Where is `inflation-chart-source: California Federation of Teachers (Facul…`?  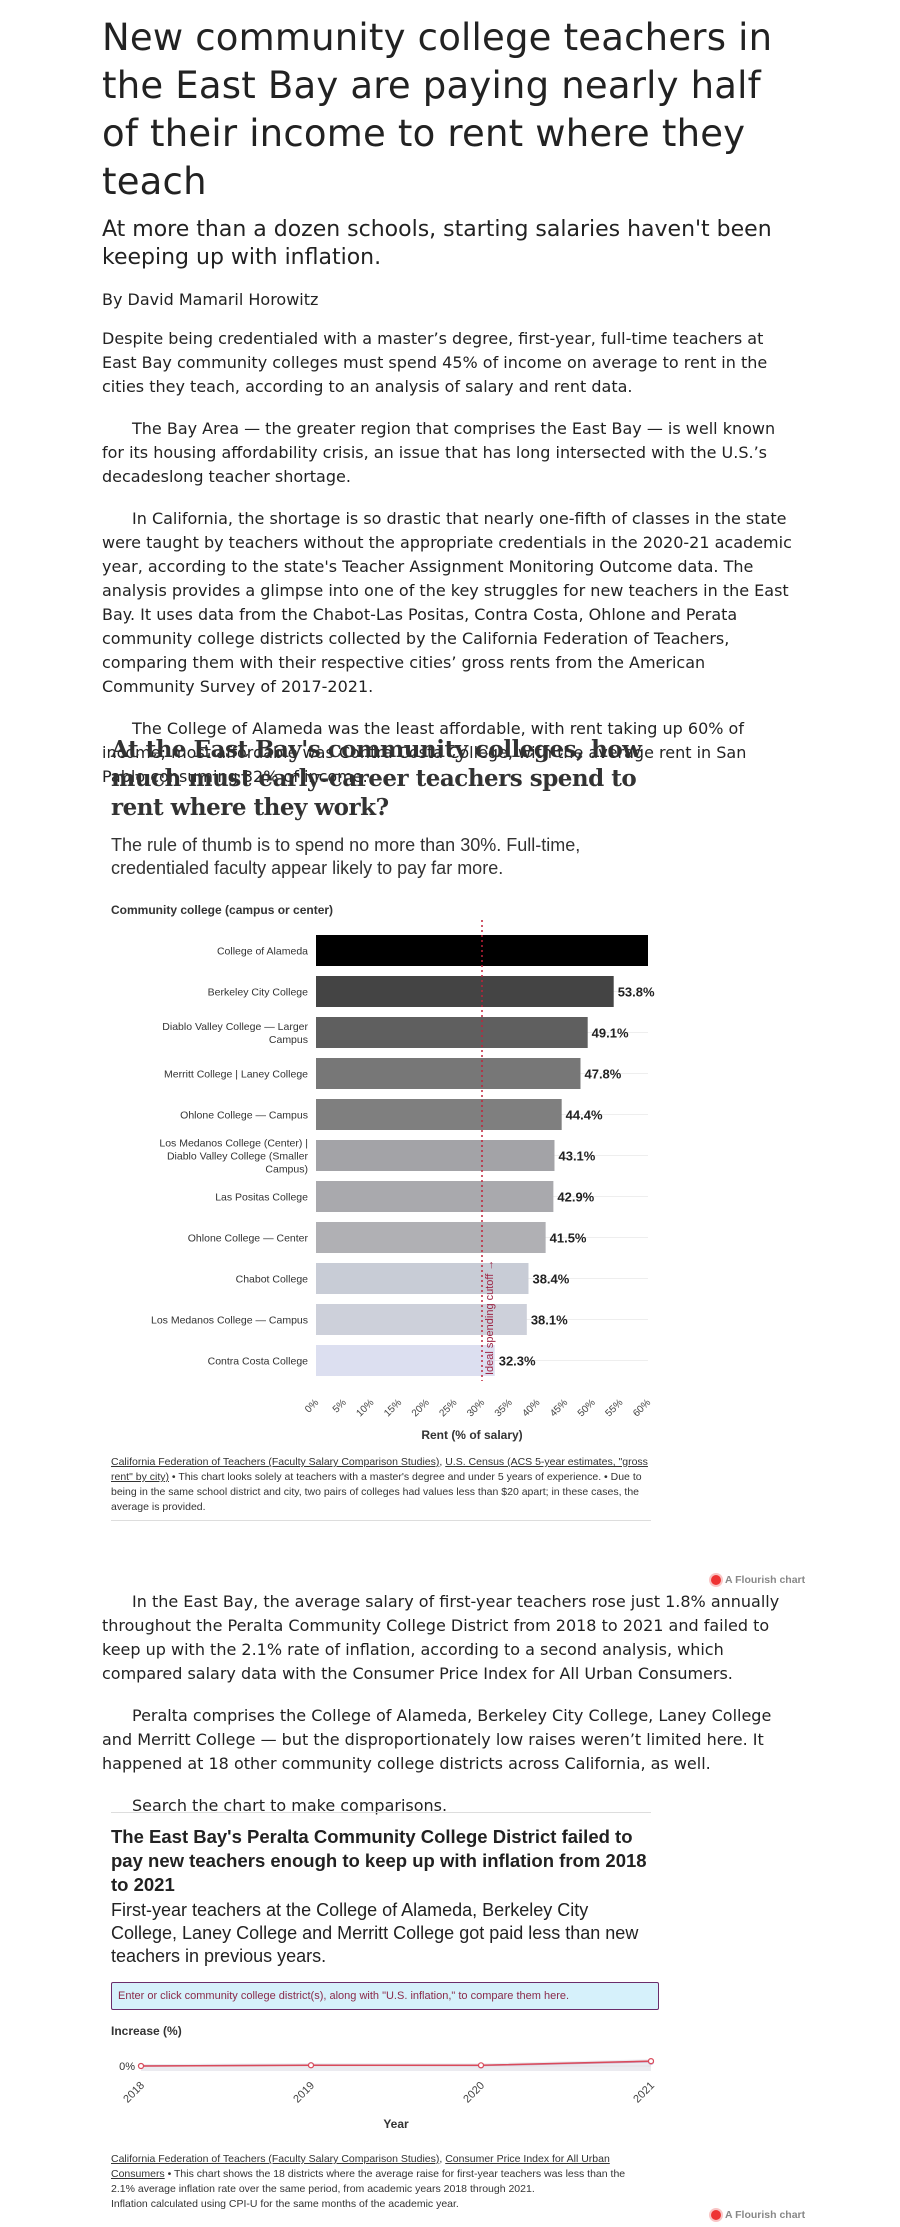
inflation-chart-source: California Federation of Teachers (Facul… is located at coordinates (381, 2182).